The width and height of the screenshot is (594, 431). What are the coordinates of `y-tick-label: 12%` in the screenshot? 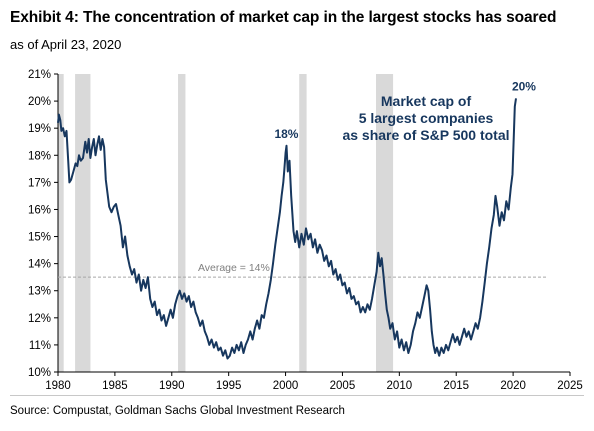 It's located at (39, 319).